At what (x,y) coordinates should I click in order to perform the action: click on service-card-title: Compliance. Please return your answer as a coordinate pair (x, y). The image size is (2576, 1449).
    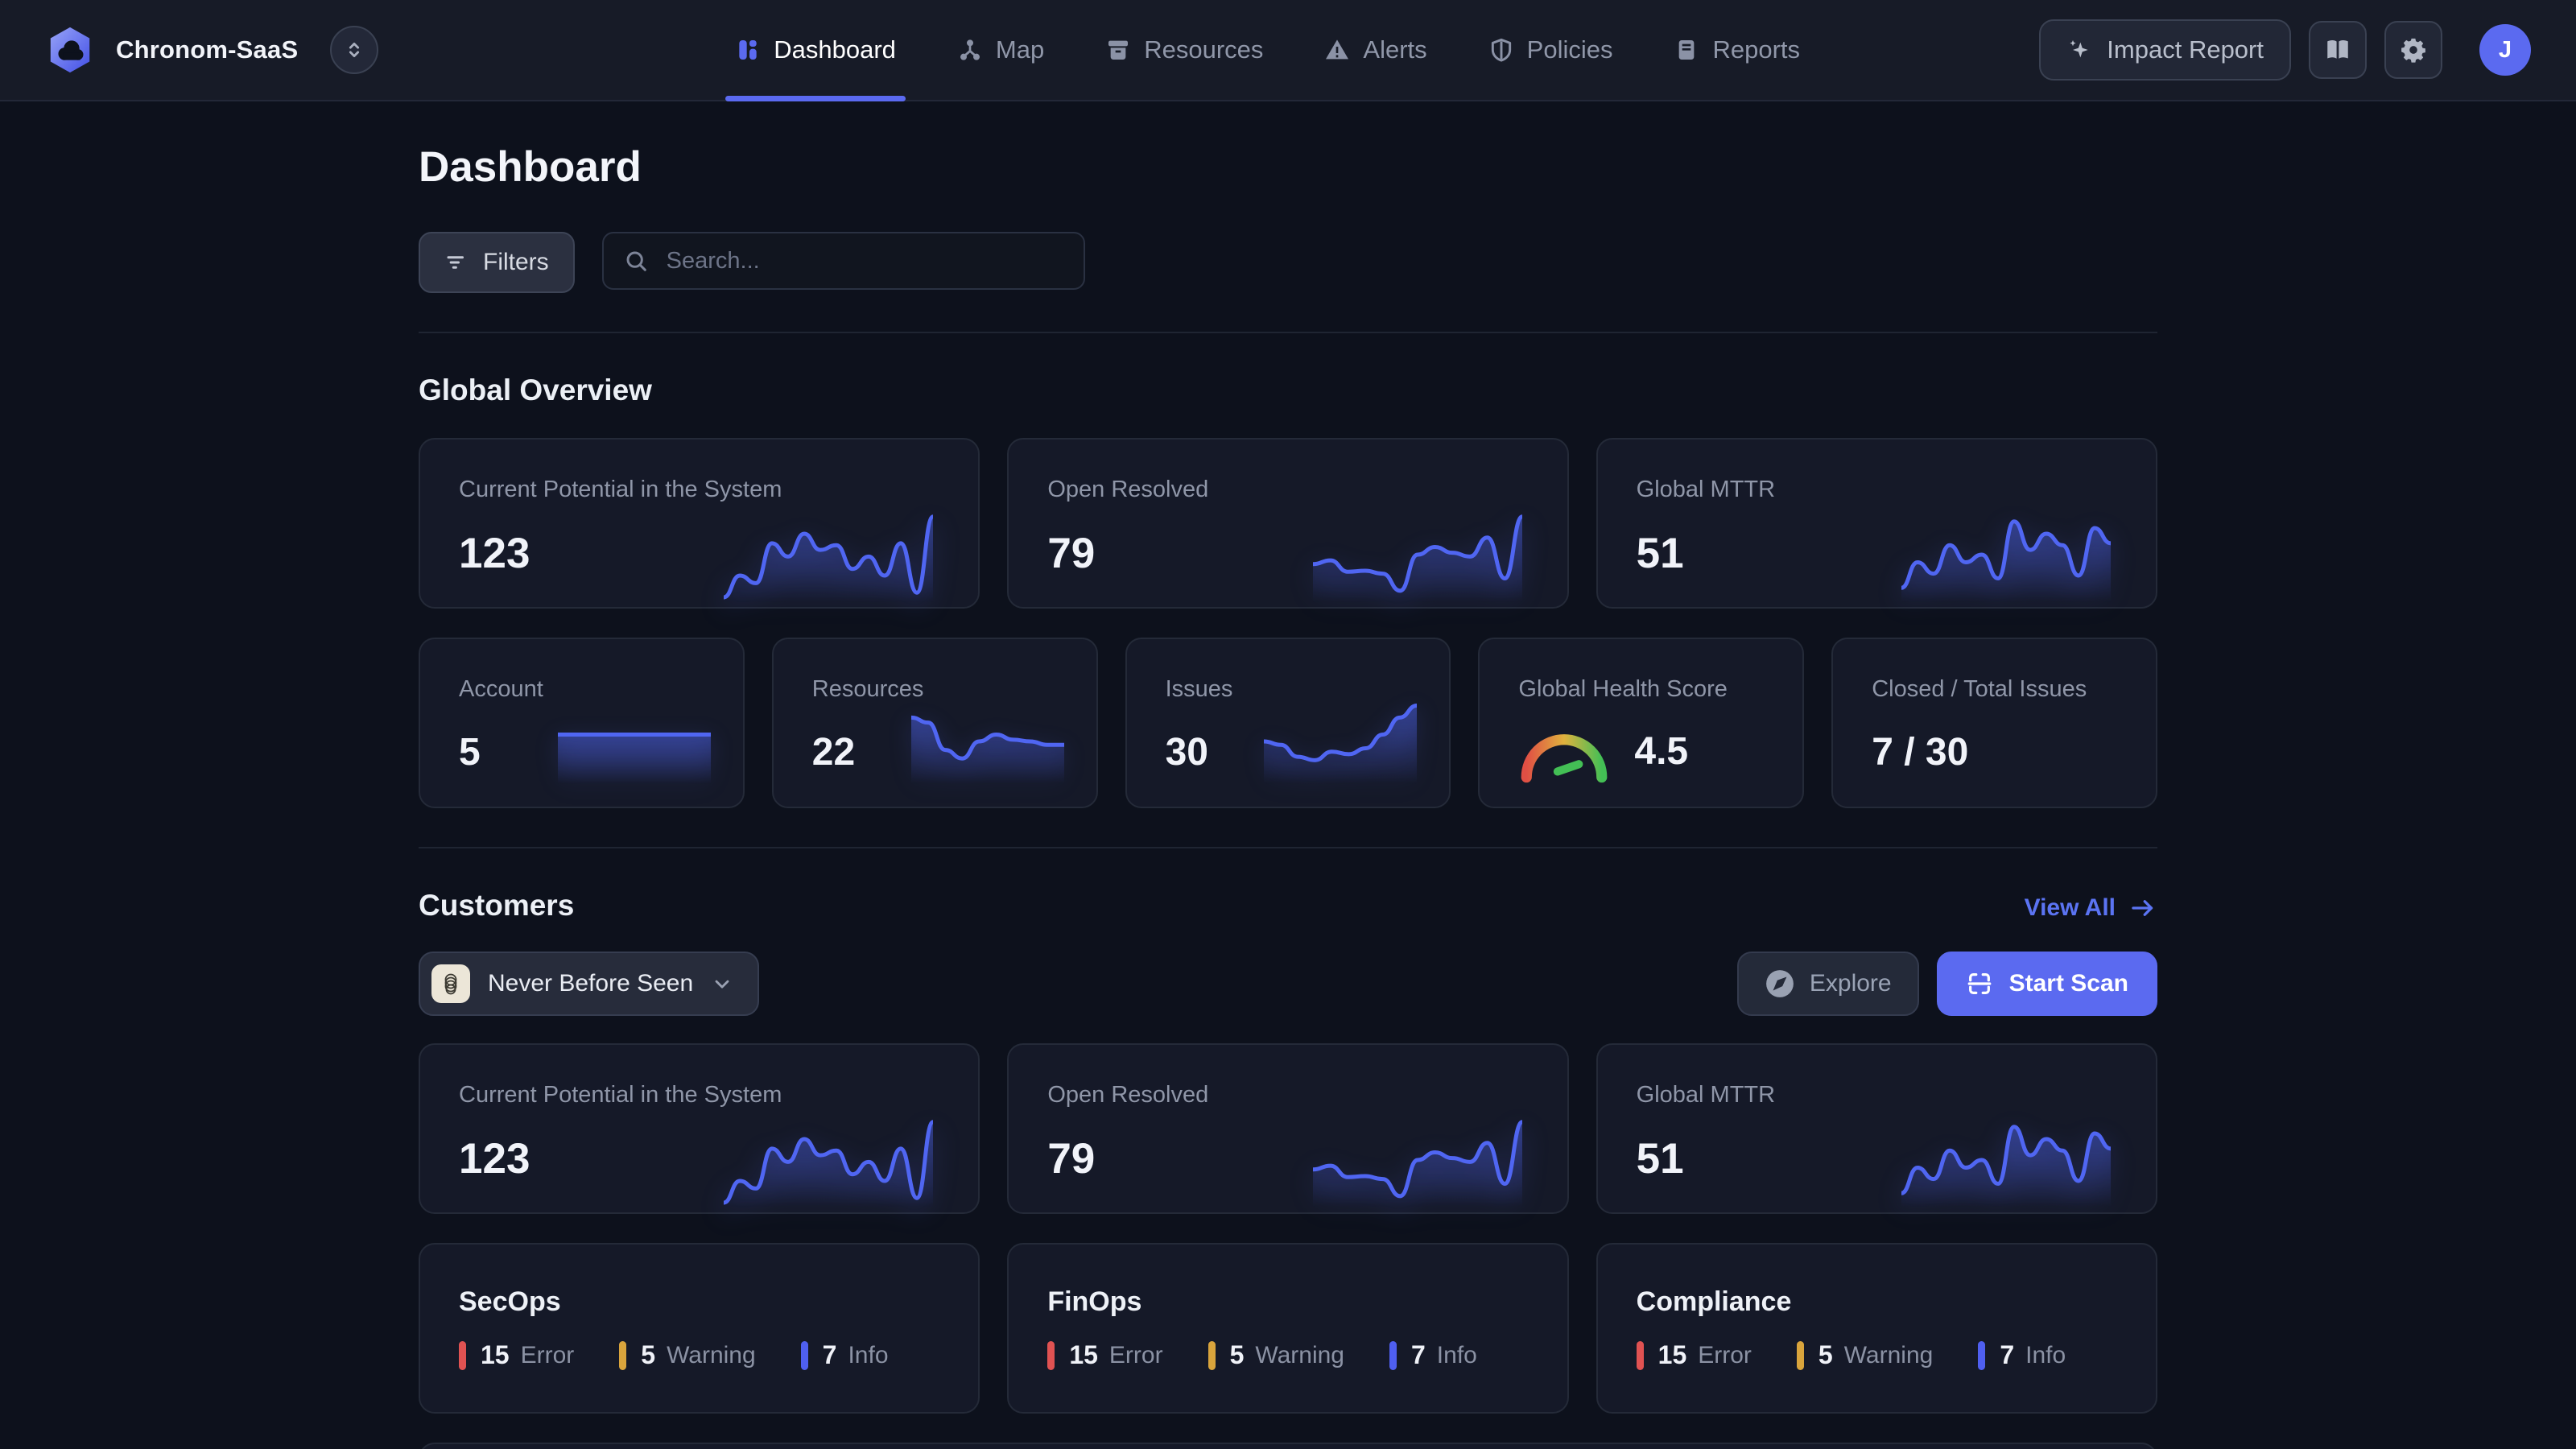
    Looking at the image, I should click on (1714, 1301).